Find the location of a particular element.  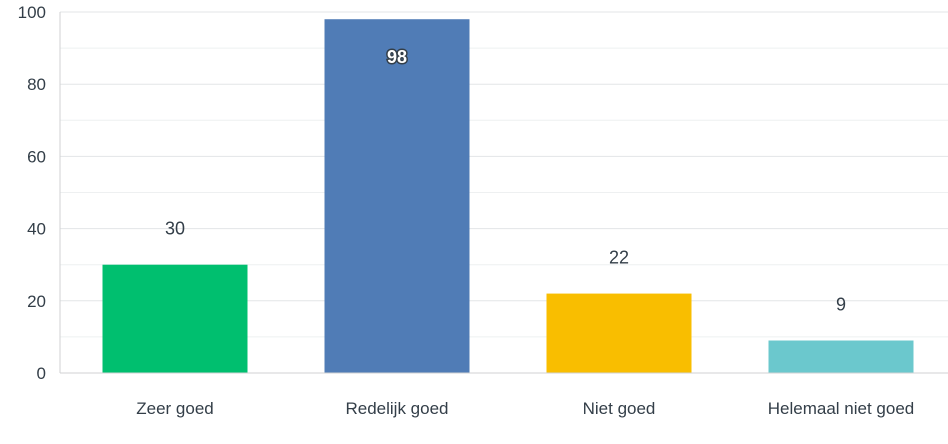

value-label: 30 is located at coordinates (175, 229).